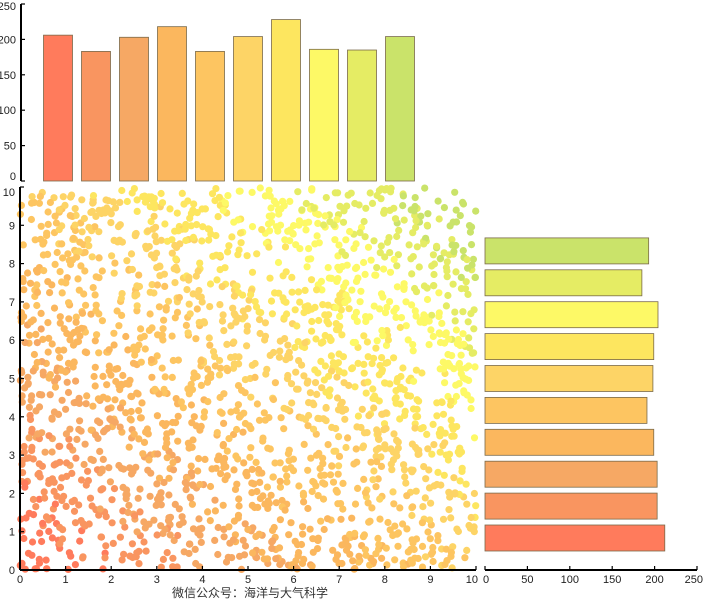 Image resolution: width=704 pixels, height=600 pixels. I want to click on top-bar, so click(248, 109).